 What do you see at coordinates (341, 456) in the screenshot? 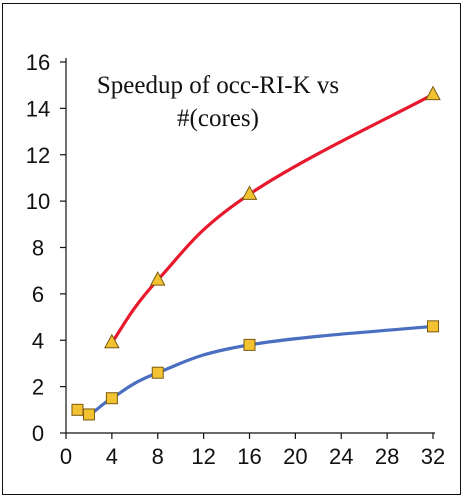
I see `x-tick-label: 24` at bounding box center [341, 456].